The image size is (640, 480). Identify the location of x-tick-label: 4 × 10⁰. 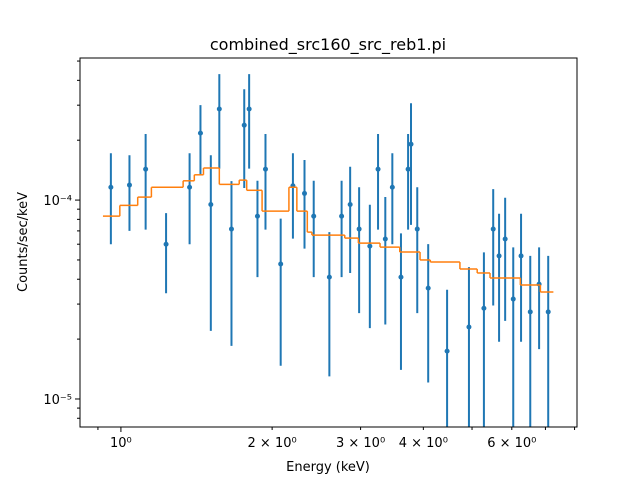
(423, 443).